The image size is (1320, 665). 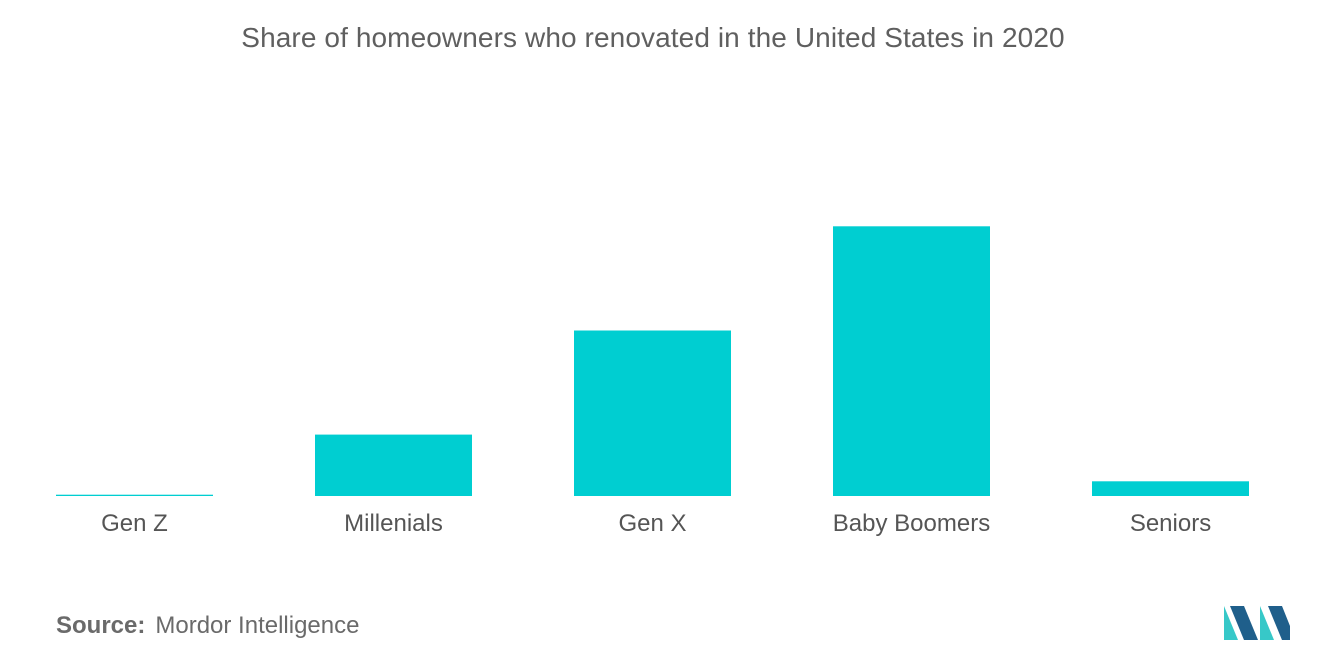 What do you see at coordinates (257, 625) in the screenshot?
I see `source-value: Mordor Intelligence` at bounding box center [257, 625].